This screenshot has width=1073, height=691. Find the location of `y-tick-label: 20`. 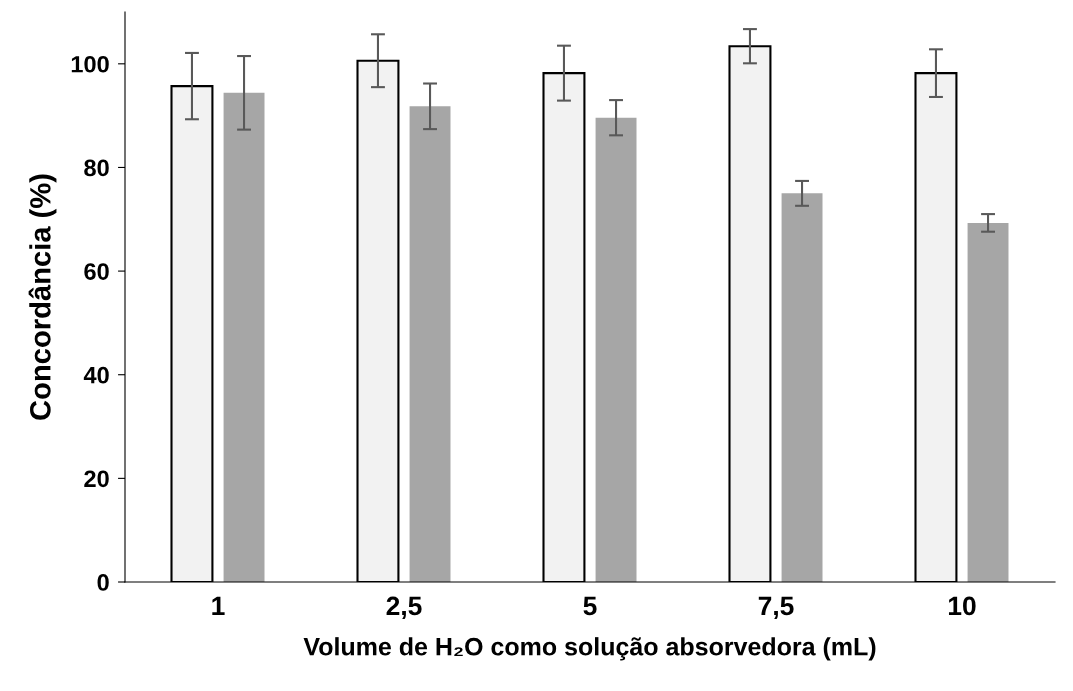

y-tick-label: 20 is located at coordinates (96, 479).